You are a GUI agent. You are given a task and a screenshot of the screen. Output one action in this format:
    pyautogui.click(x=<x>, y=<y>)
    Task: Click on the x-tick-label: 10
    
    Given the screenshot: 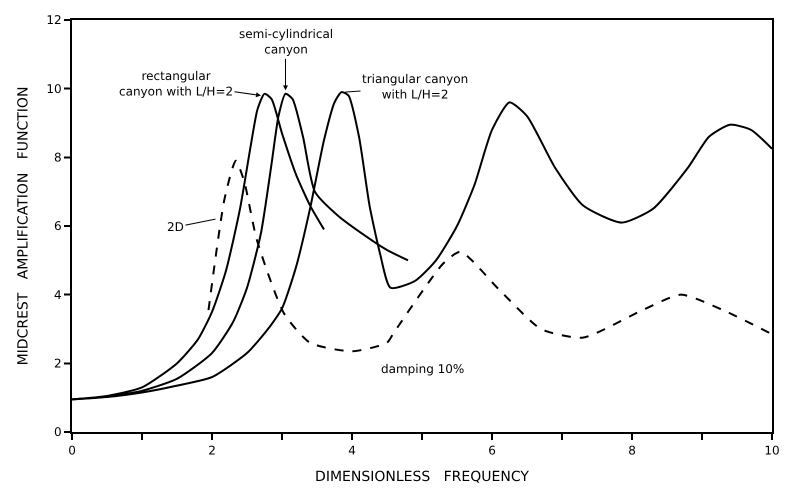 What is the action you would take?
    pyautogui.click(x=772, y=450)
    